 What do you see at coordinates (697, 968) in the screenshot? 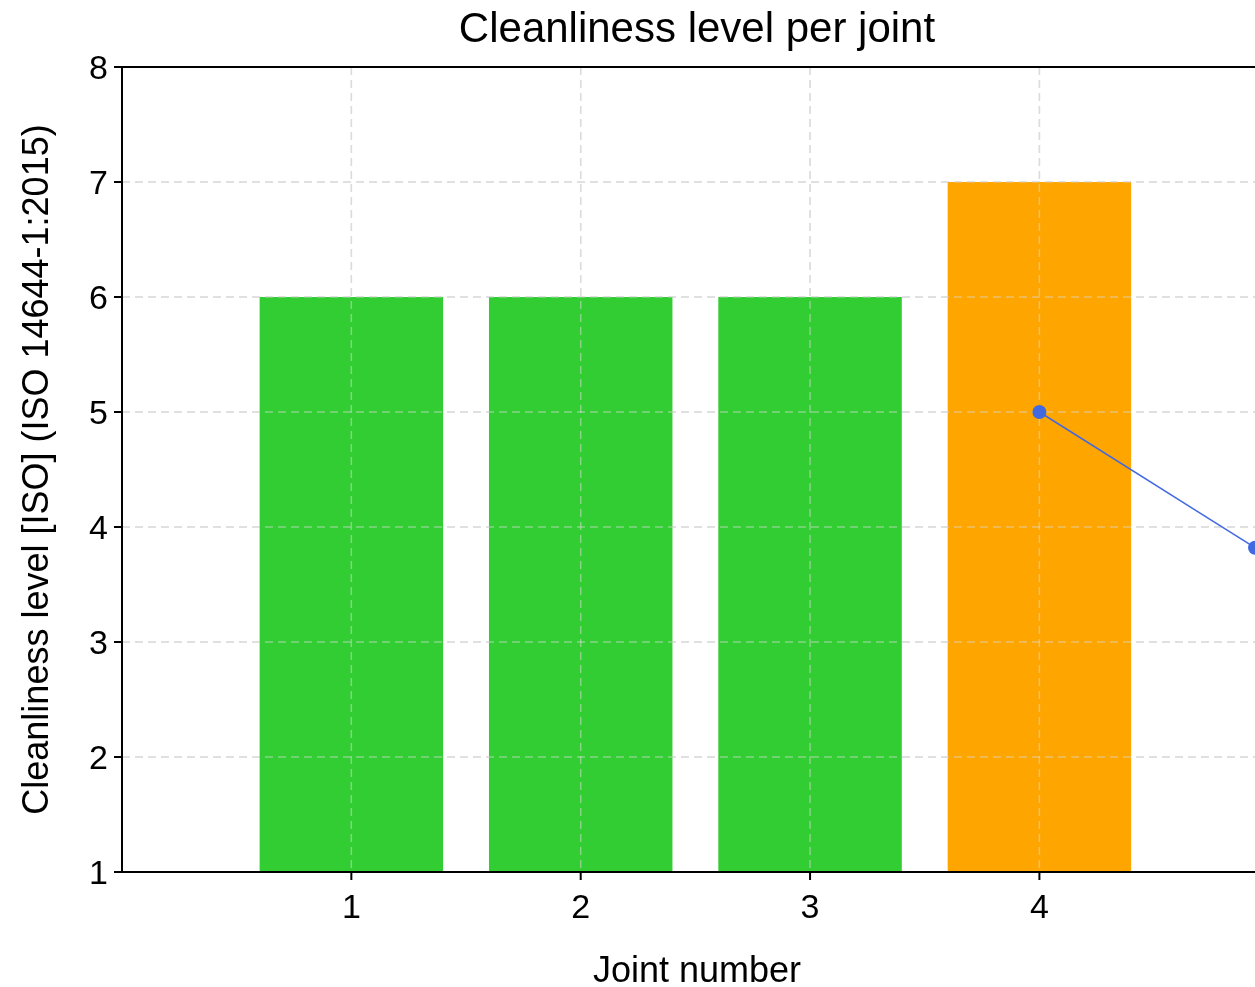
I see `x-axis-title: Joint number` at bounding box center [697, 968].